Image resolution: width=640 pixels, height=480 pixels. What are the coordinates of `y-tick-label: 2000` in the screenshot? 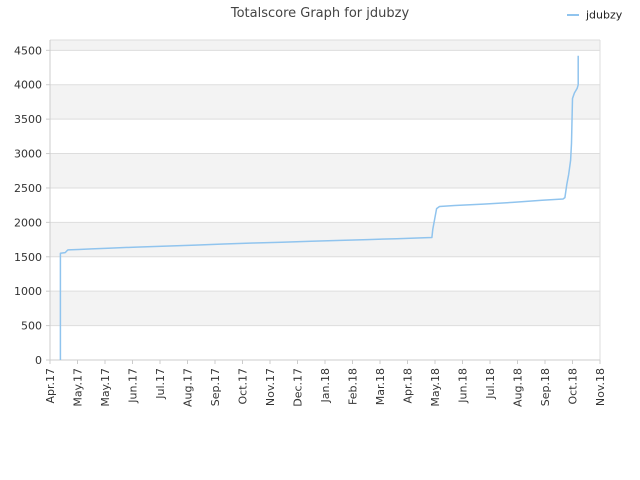 It's located at (28, 222).